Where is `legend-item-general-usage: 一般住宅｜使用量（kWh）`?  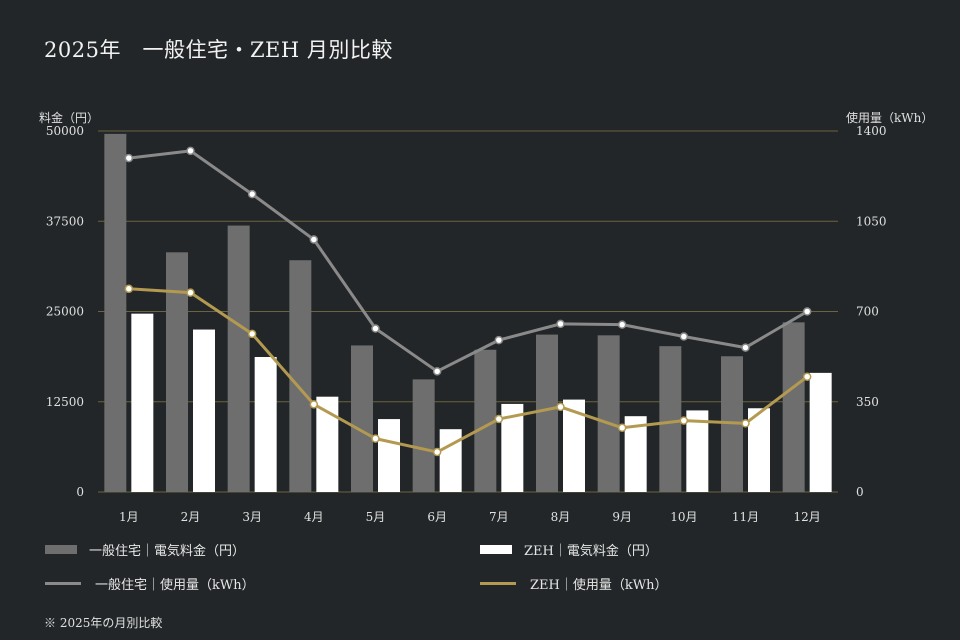
legend-item-general-usage: 一般住宅｜使用量（kWh） is located at coordinates (150, 583).